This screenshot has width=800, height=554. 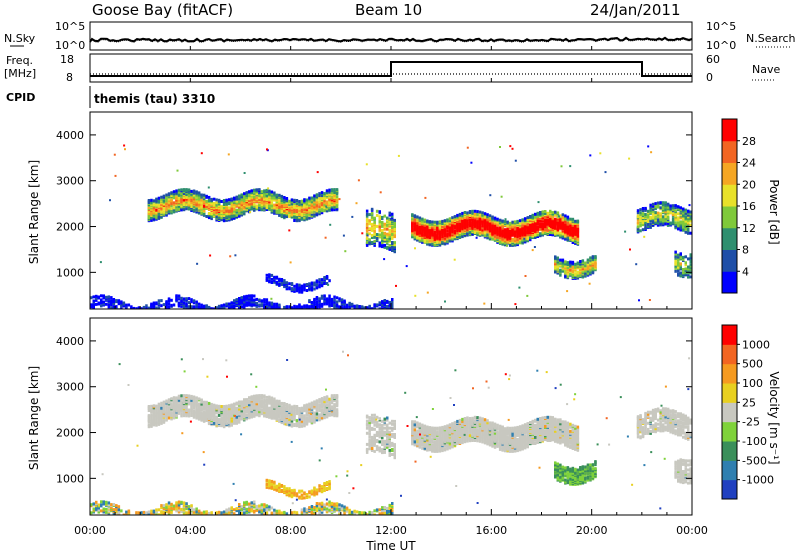 What do you see at coordinates (635, 10) in the screenshot?
I see `date-title: 24/Jan/2011` at bounding box center [635, 10].